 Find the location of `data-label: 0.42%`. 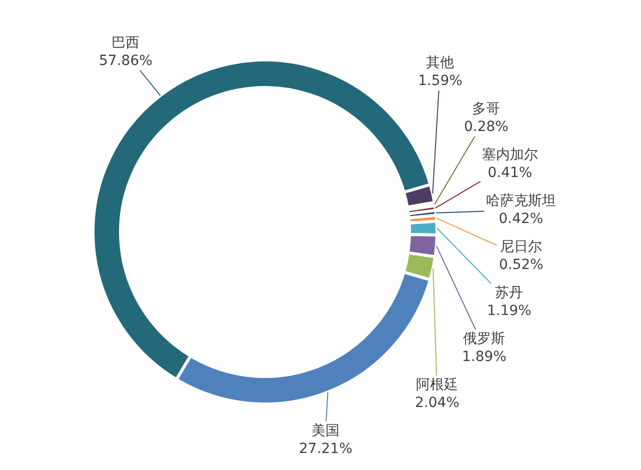

data-label: 0.42% is located at coordinates (521, 219).